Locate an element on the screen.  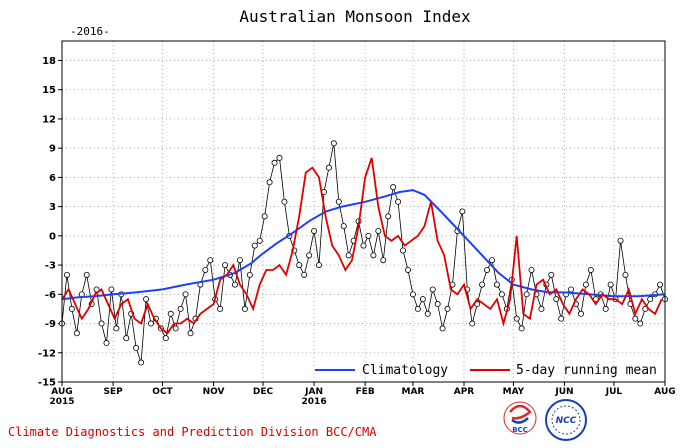
y-tick-label: 6 is located at coordinates (52, 178).